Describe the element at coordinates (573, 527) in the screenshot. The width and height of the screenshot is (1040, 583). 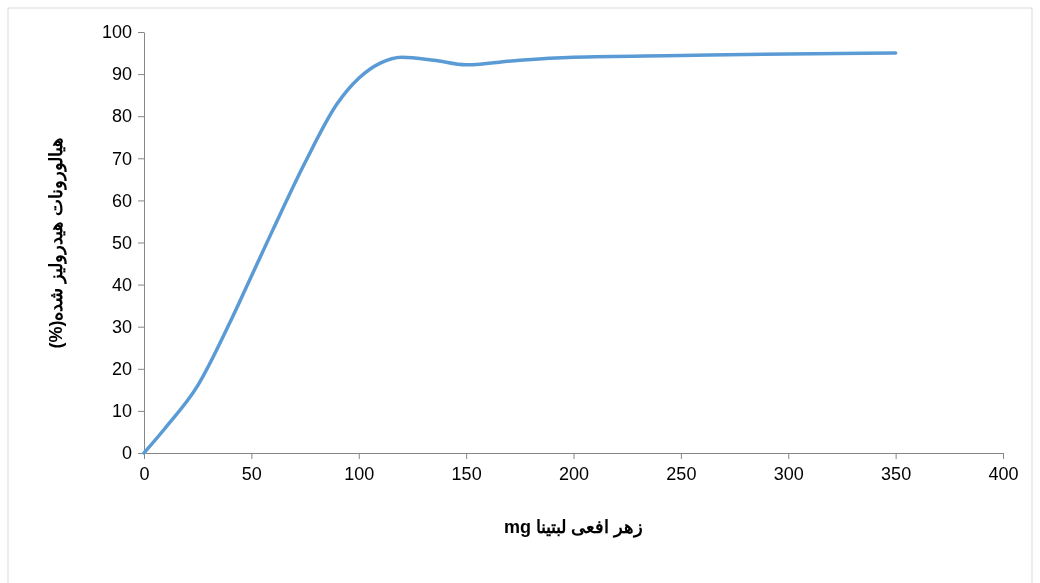
I see `x-axis-title: زهر افعی لبتینا mg` at that location.